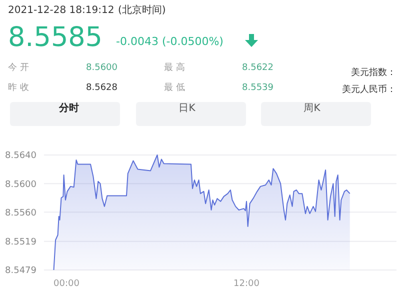 Image resolution: width=398 pixels, height=298 pixels. I want to click on text: 美元指数：, so click(373, 72).